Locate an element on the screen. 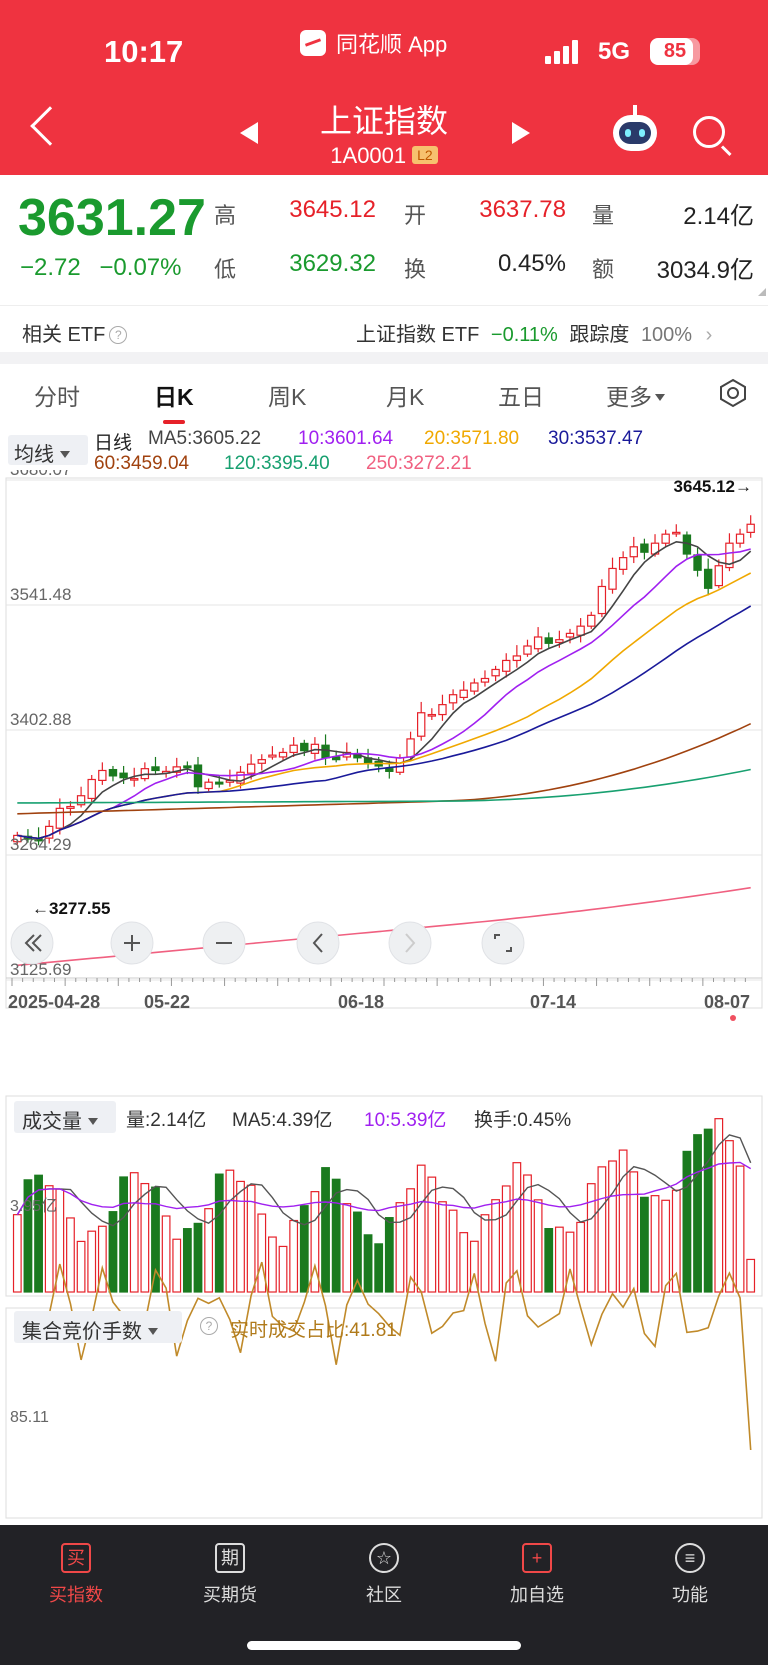 This screenshot has height=1665, width=768. ma60-line is located at coordinates (384, 768).